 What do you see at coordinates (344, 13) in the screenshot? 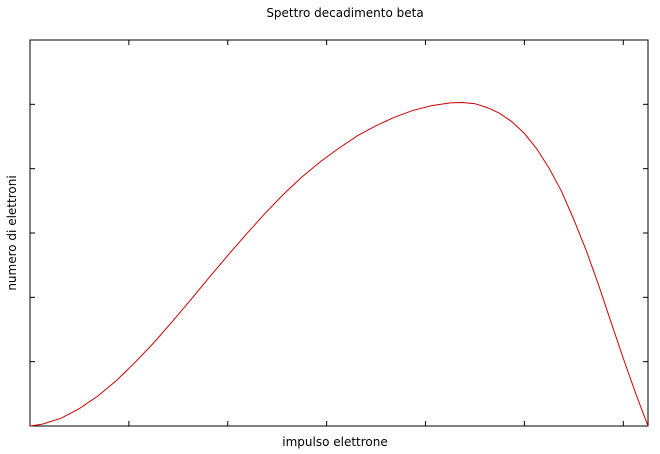
I see `chart-title: Spettro decadimento beta` at bounding box center [344, 13].